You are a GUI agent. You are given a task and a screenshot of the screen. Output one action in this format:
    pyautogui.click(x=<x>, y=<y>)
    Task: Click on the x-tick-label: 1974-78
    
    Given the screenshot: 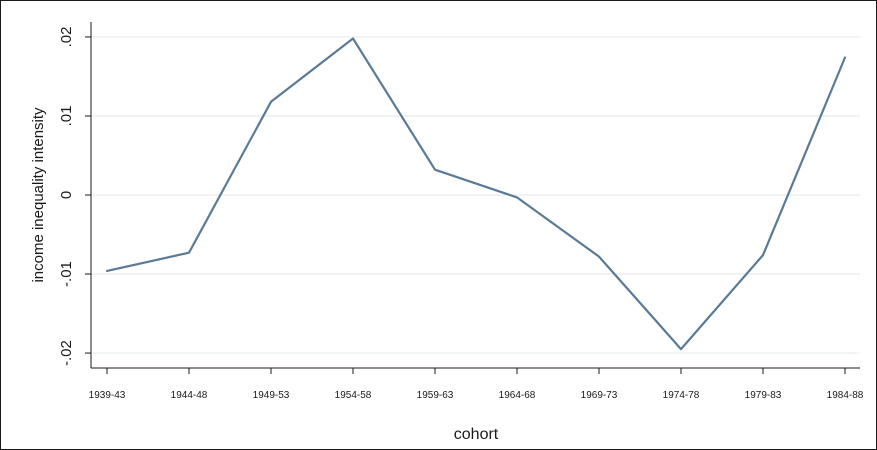 What is the action you would take?
    pyautogui.click(x=681, y=395)
    